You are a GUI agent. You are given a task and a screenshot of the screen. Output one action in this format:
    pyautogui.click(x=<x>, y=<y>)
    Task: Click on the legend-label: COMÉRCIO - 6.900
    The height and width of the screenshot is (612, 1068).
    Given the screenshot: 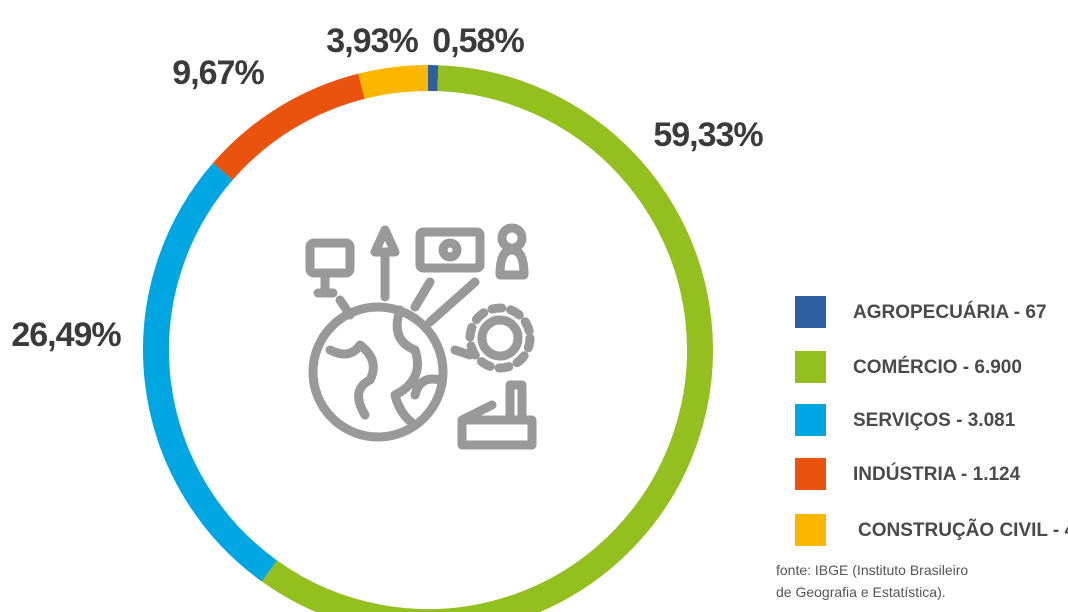 What is the action you would take?
    pyautogui.click(x=937, y=367)
    